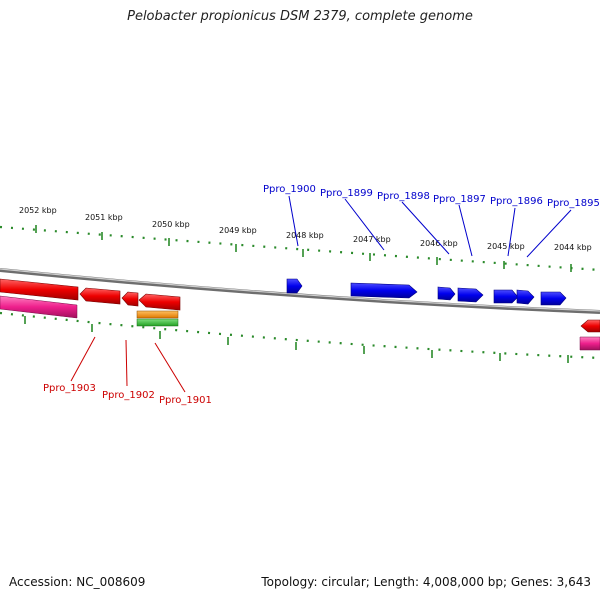 The width and height of the screenshot is (600, 600). I want to click on lower-major-ticks, so click(296, 339).